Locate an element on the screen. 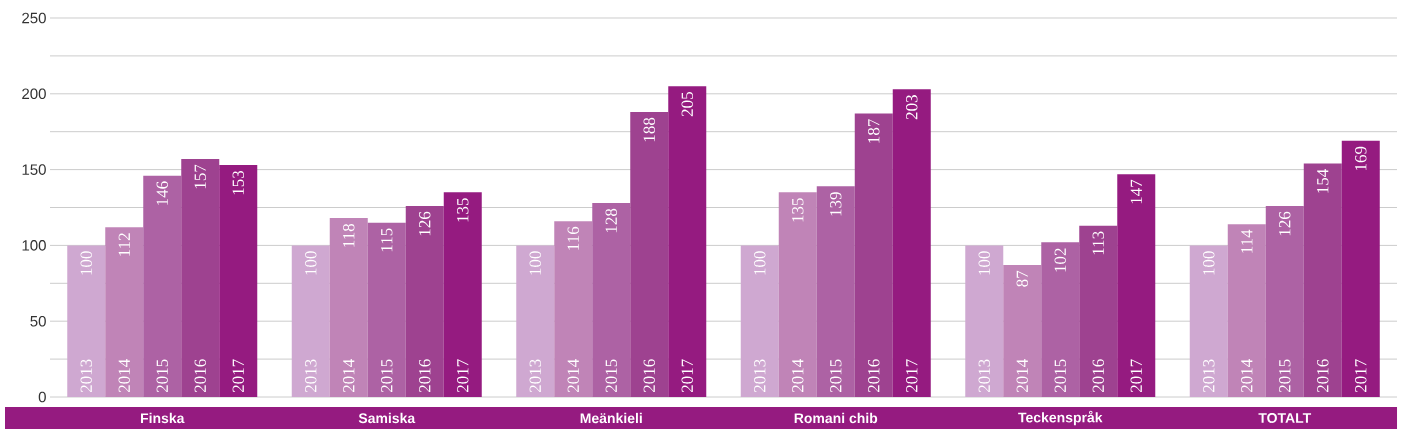 The image size is (1403, 429). data-label: 113 is located at coordinates (1098, 243).